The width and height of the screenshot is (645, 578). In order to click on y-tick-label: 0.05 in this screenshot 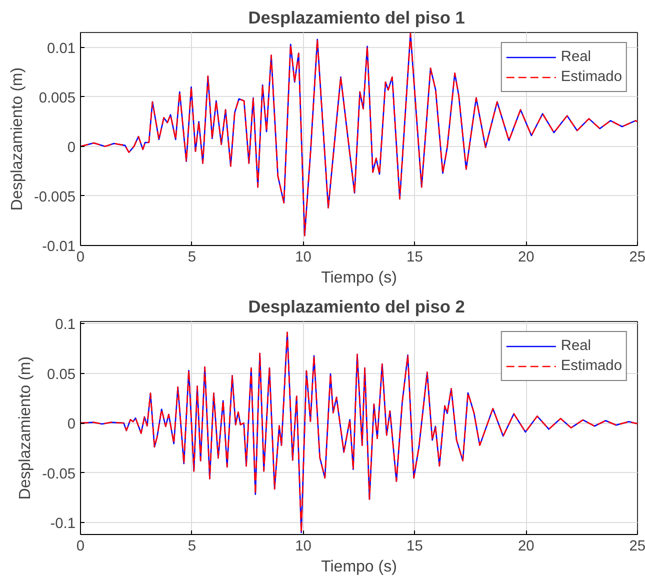, I will do `click(61, 374)`.